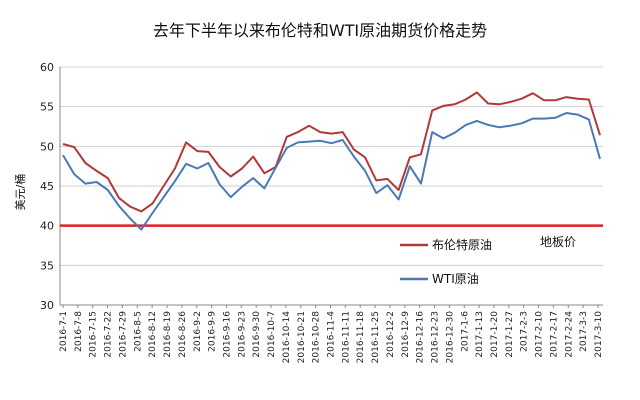 The height and width of the screenshot is (400, 640). I want to click on x-tick-label: 2016-9-30, so click(257, 334).